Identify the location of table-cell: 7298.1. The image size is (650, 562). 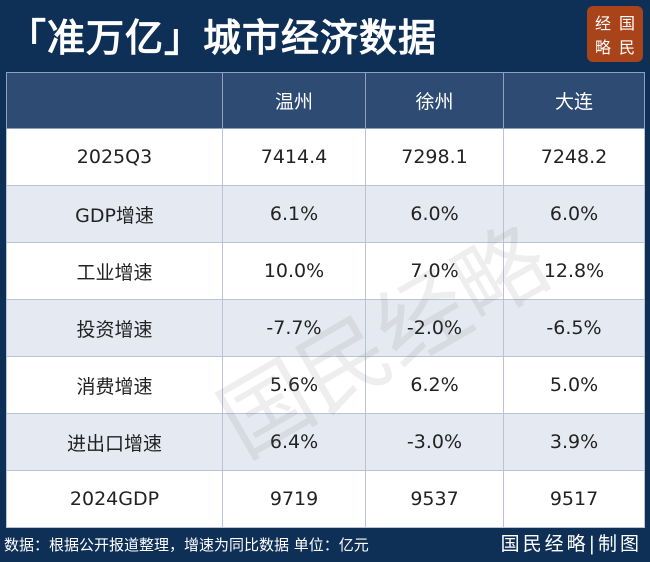
(434, 157).